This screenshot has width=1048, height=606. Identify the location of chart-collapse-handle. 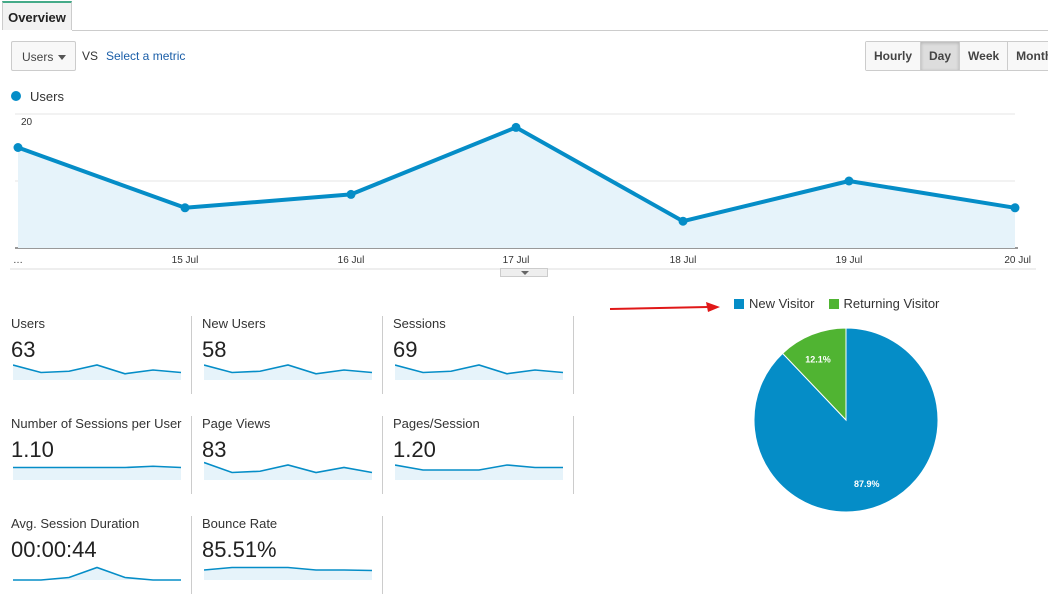
(524, 272).